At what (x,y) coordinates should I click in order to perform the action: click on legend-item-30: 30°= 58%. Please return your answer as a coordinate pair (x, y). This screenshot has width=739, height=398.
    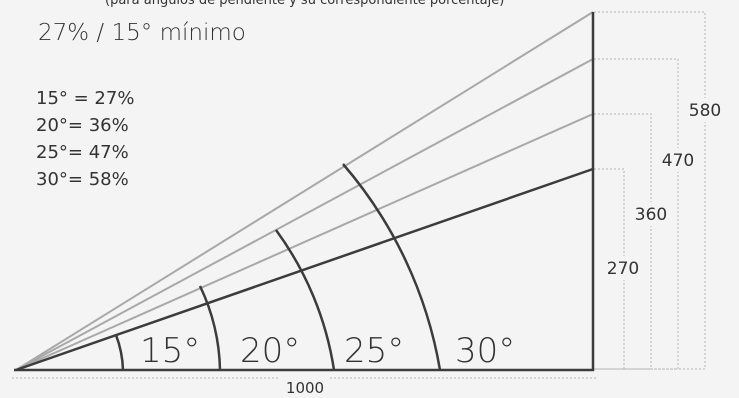
    Looking at the image, I should click on (82, 179).